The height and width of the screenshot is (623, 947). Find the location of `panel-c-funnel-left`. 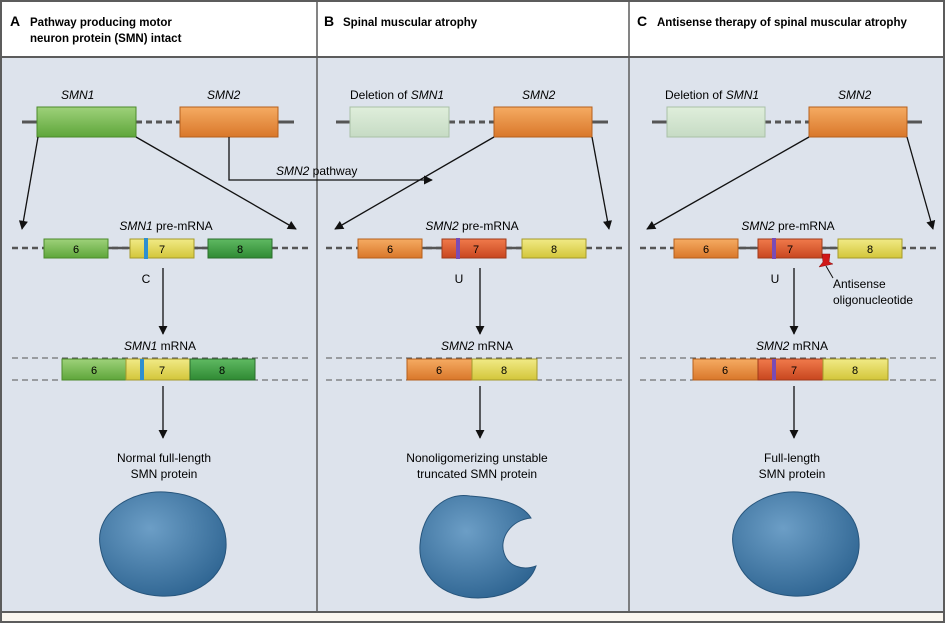

panel-c-funnel-left is located at coordinates (728, 183).